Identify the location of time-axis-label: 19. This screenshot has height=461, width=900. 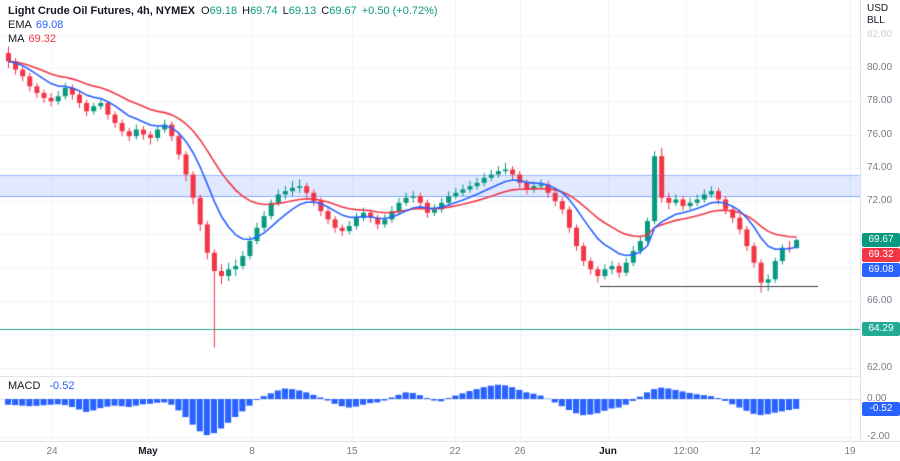
(850, 451).